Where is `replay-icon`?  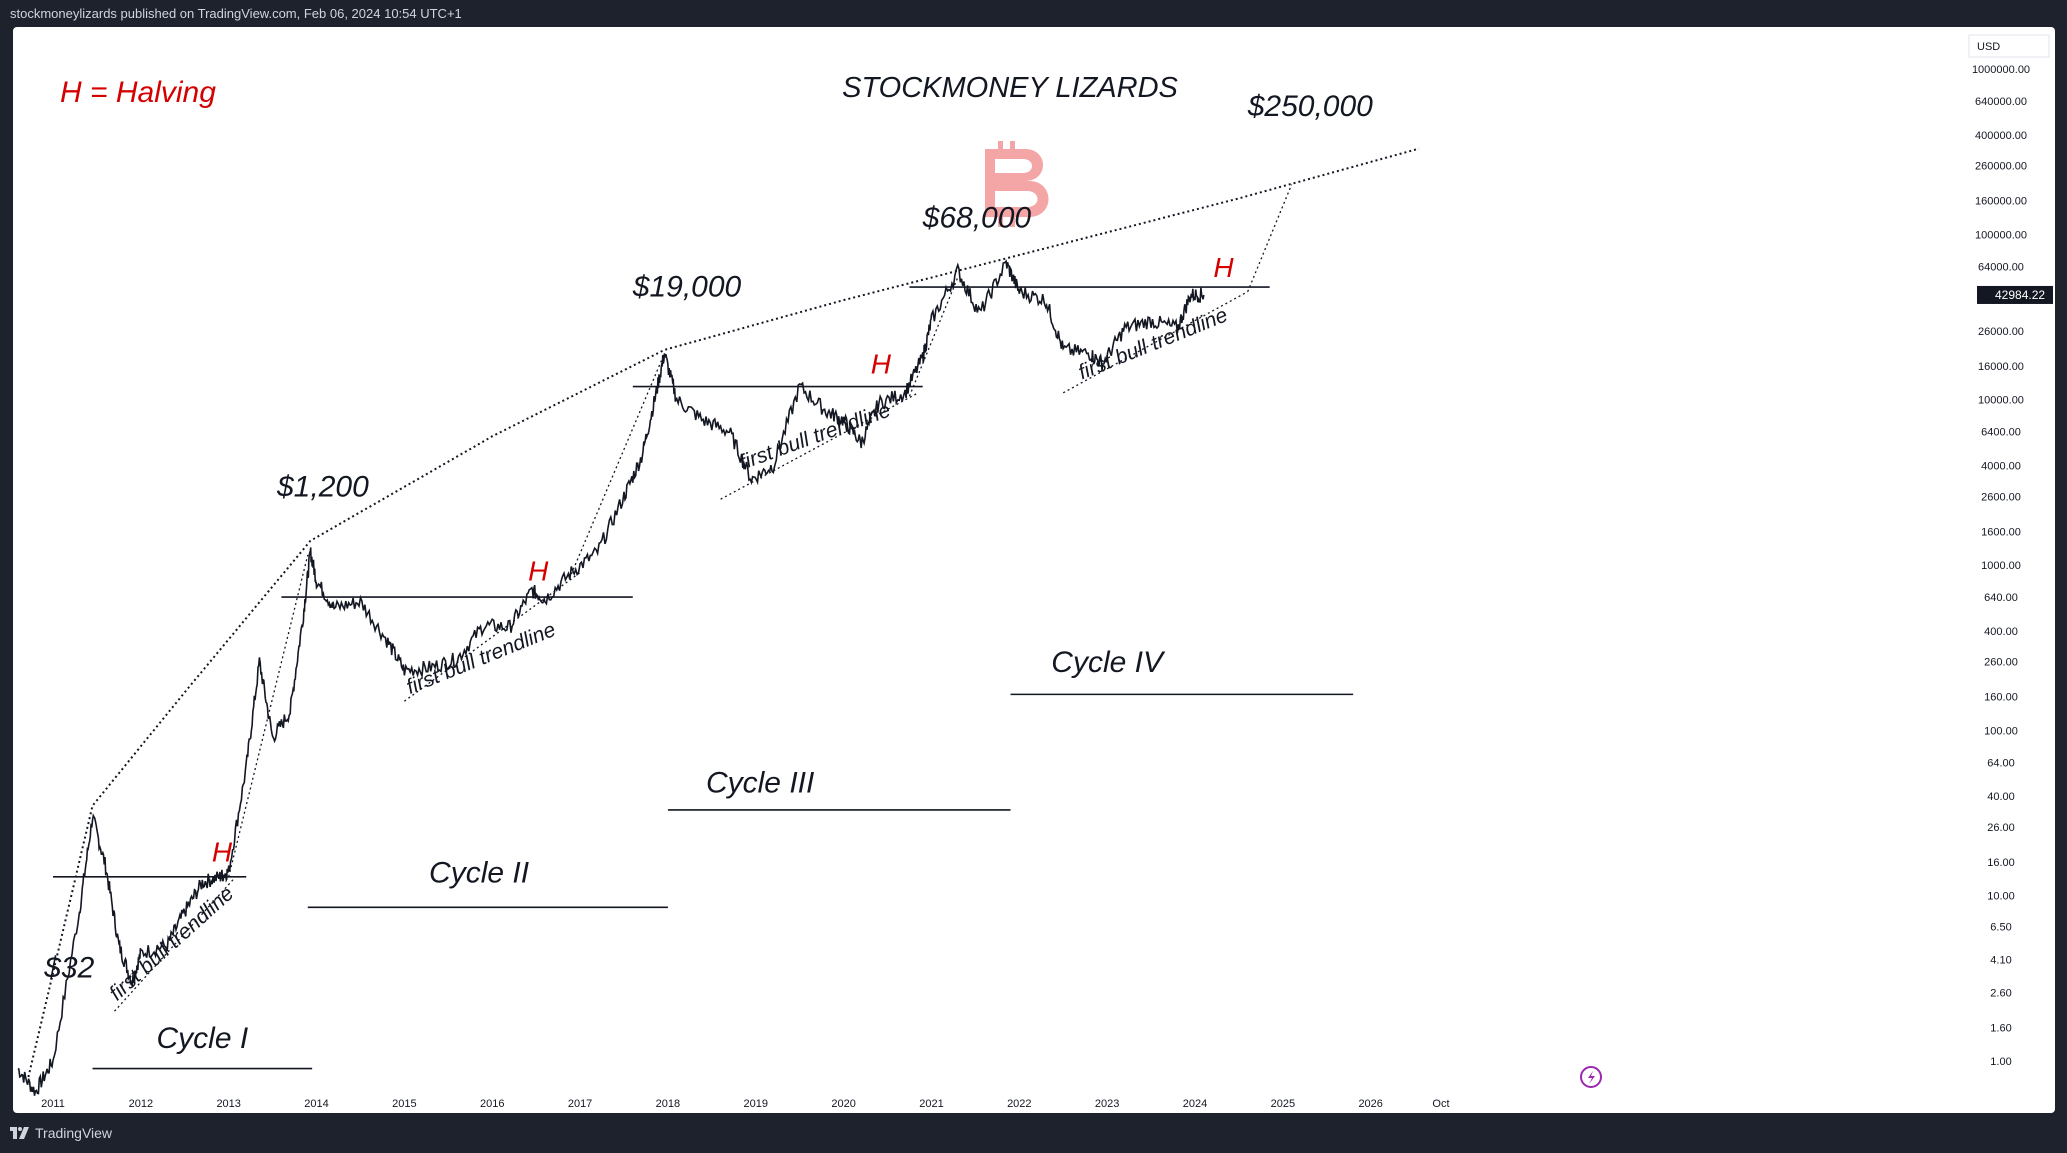 replay-icon is located at coordinates (1591, 1077).